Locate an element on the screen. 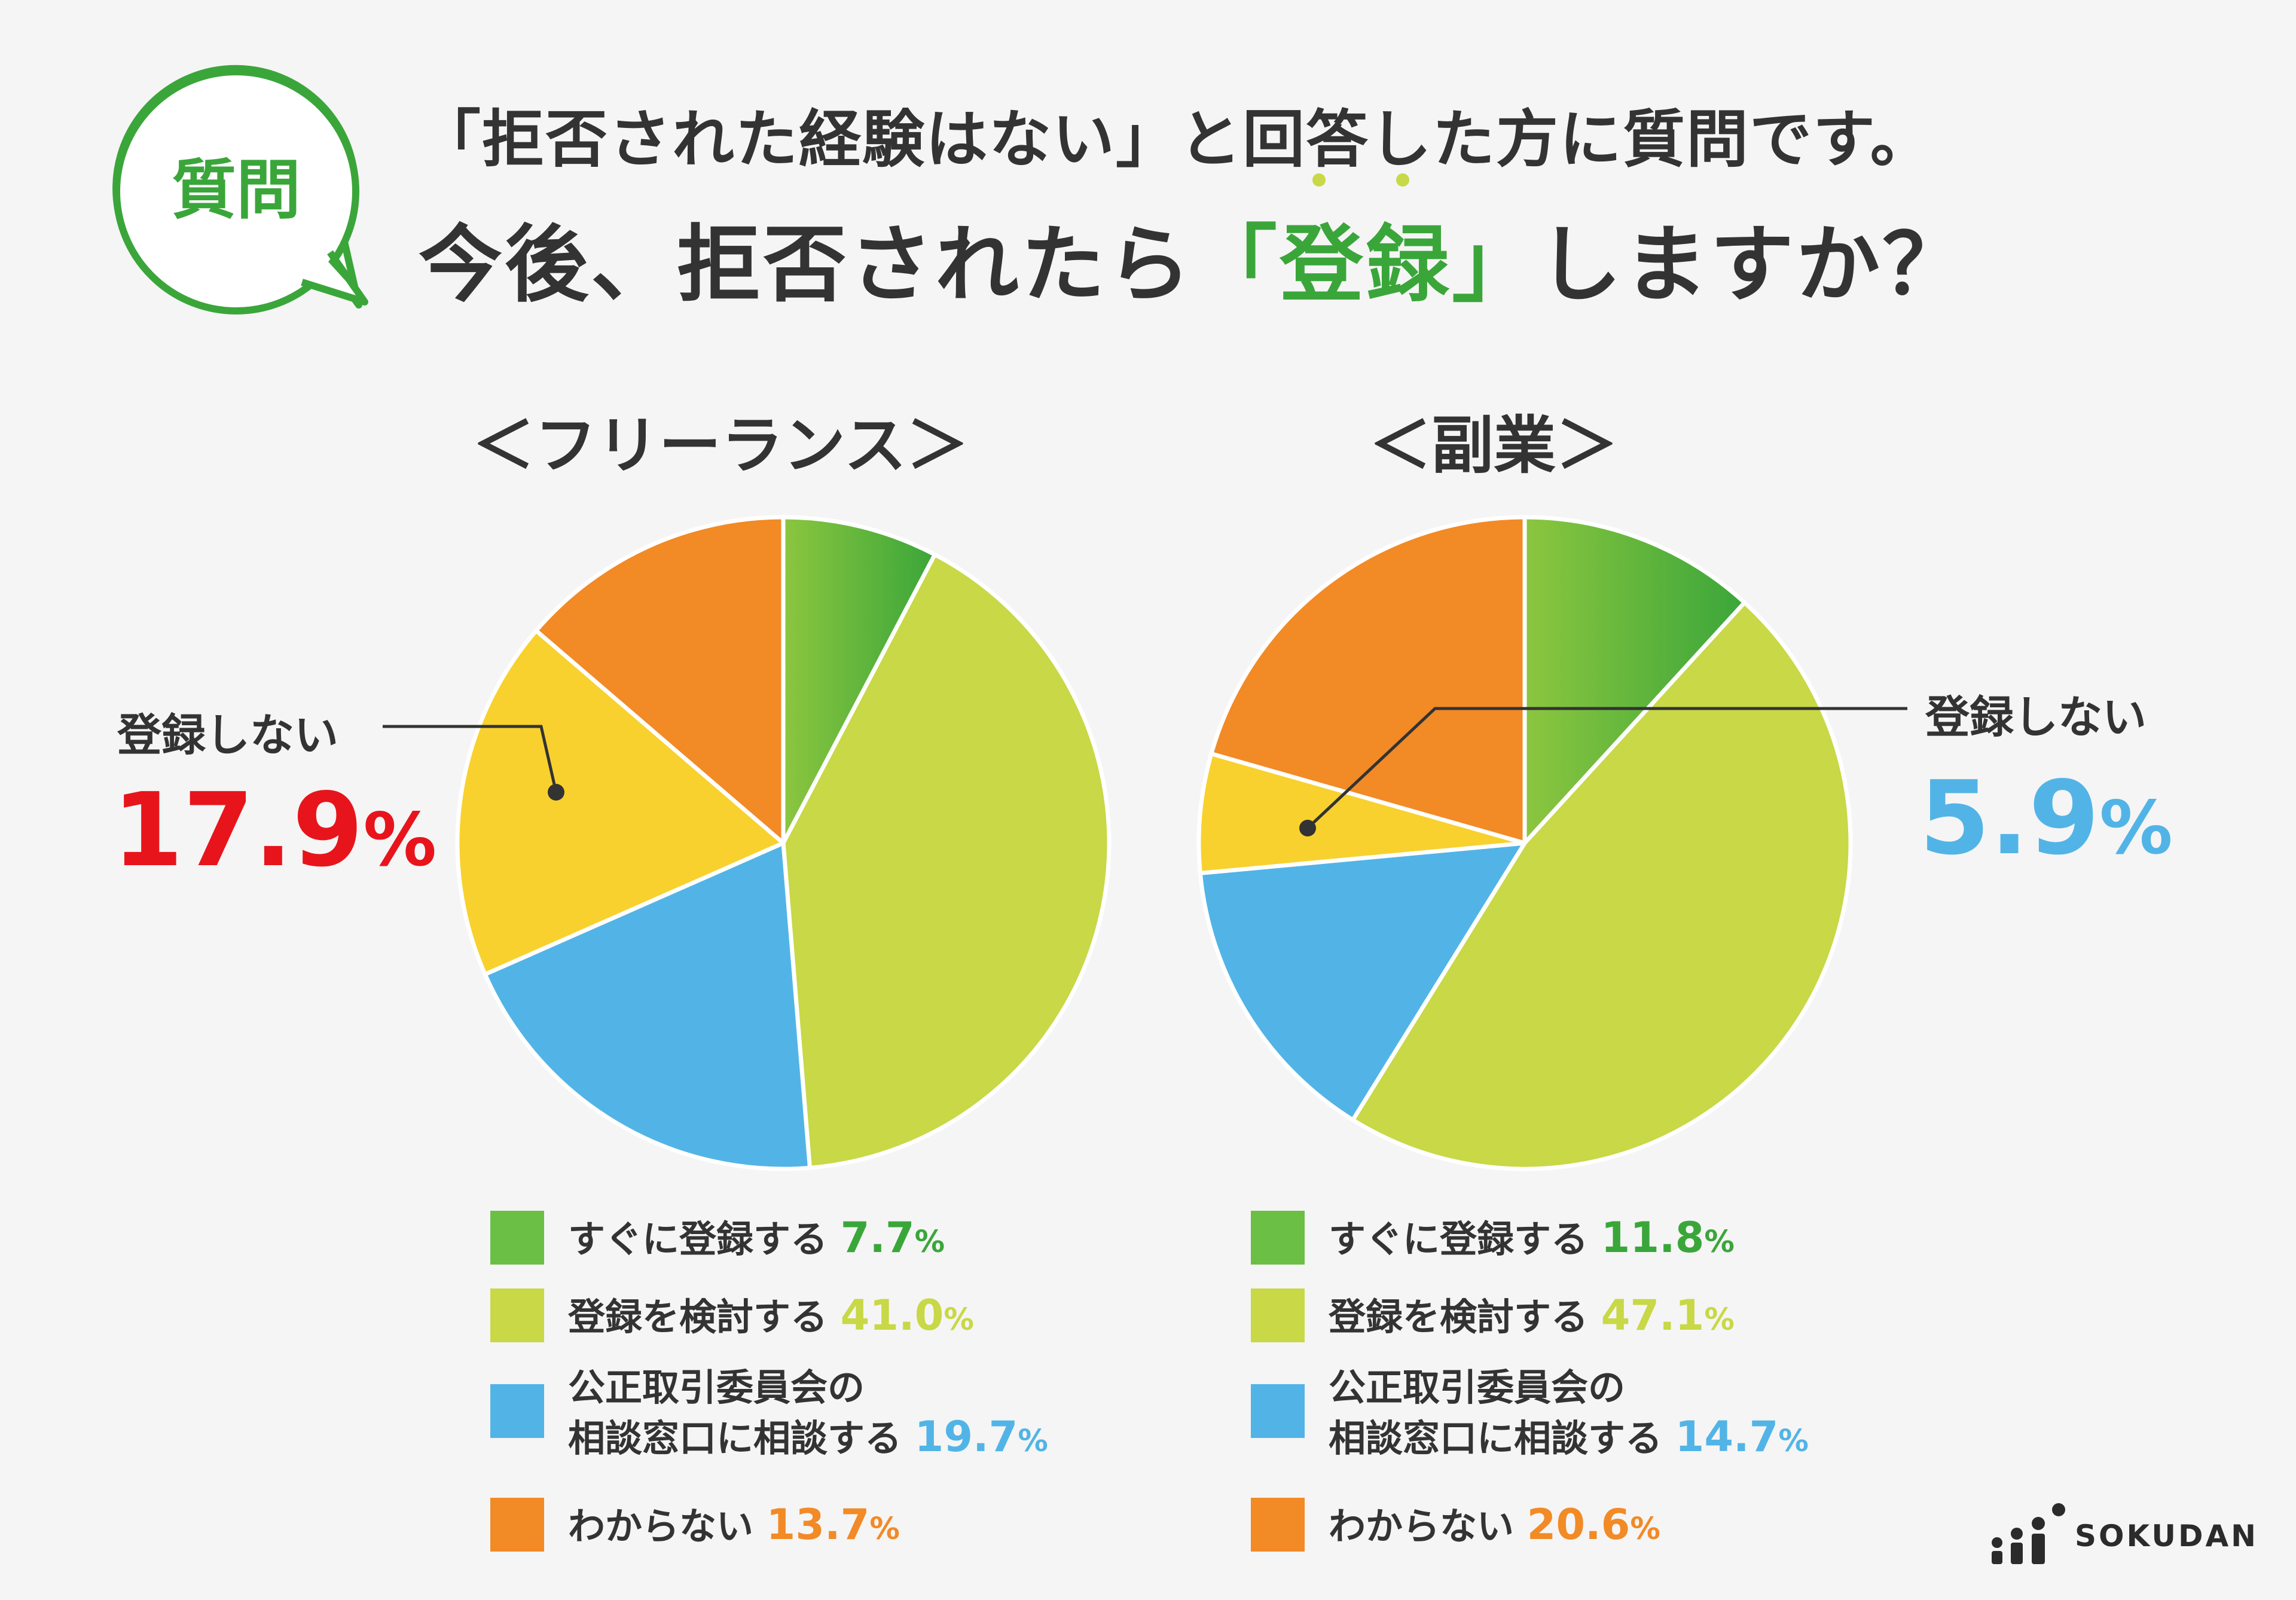 Image resolution: width=2296 pixels, height=1600 pixels. legend-item-consider-sidejob: 登録を検討する 47.1% is located at coordinates (1520, 1318).